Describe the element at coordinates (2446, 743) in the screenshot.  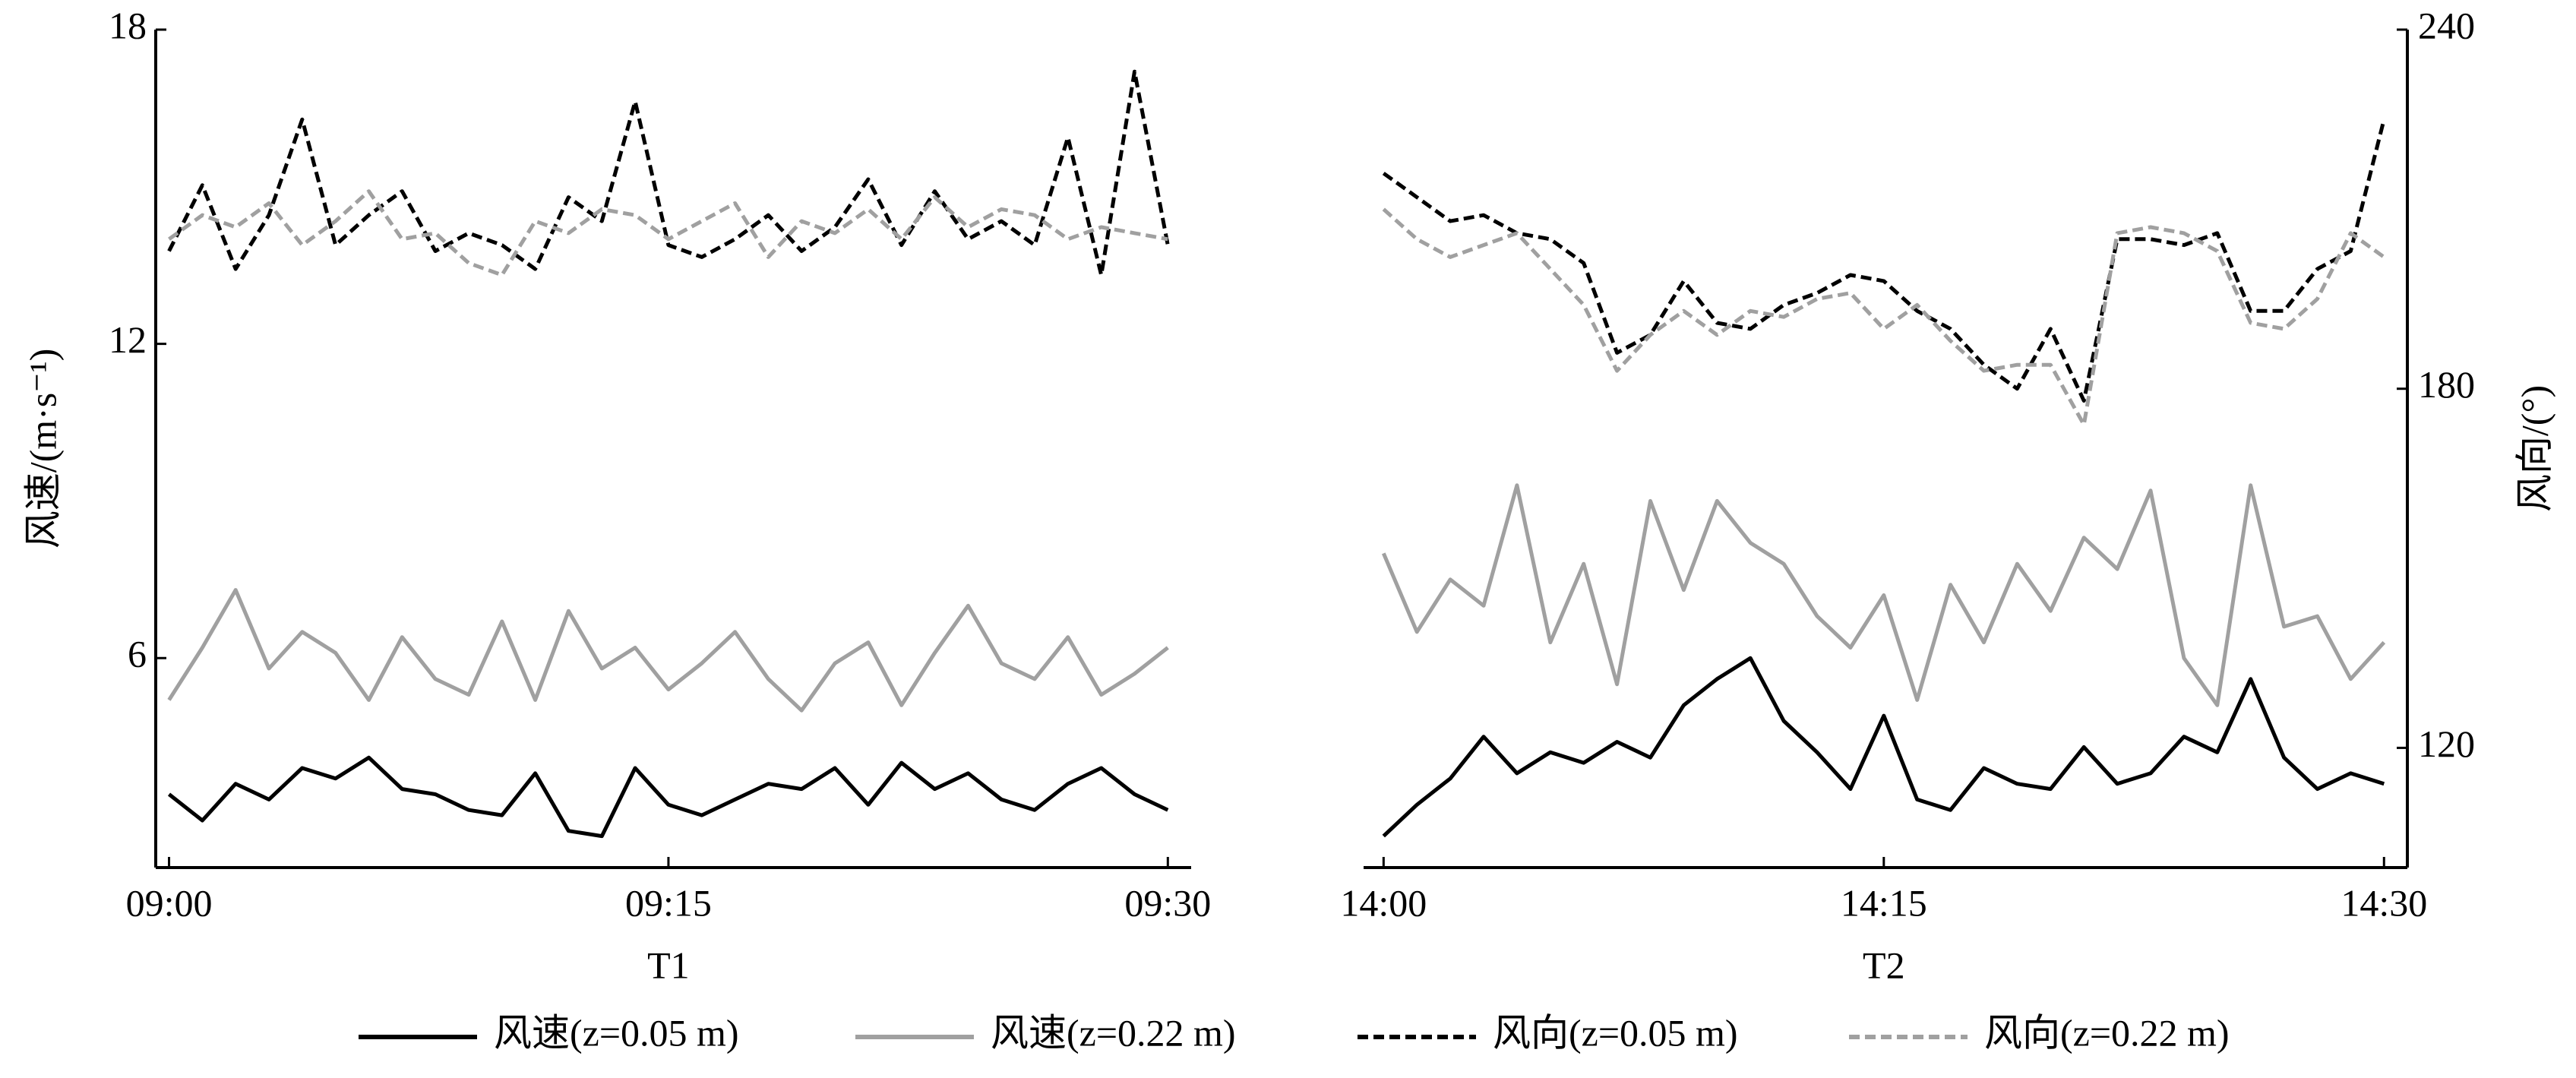
I see `y2-tick-label: 120` at that location.